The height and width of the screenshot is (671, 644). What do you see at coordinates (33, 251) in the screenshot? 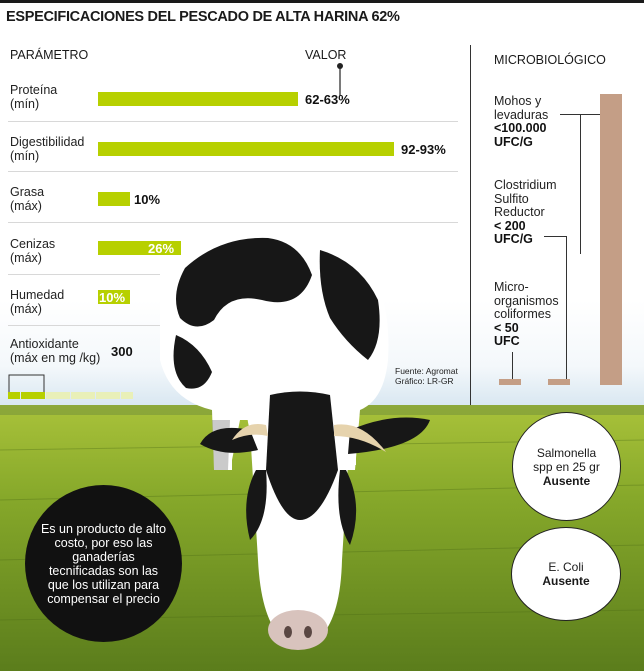
I see `param-label-ash: Cenizas (máx)` at bounding box center [33, 251].